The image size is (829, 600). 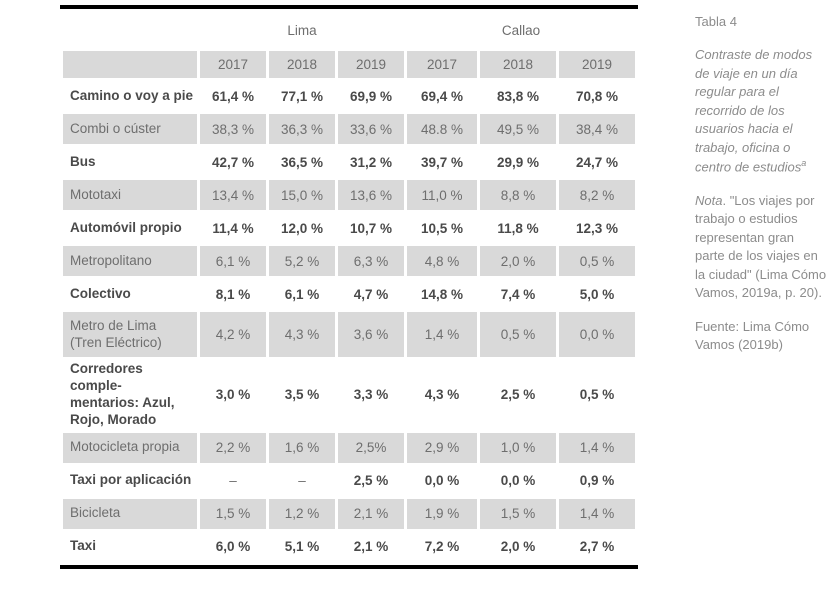 What do you see at coordinates (371, 129) in the screenshot?
I see `value-cell: 33,6 %` at bounding box center [371, 129].